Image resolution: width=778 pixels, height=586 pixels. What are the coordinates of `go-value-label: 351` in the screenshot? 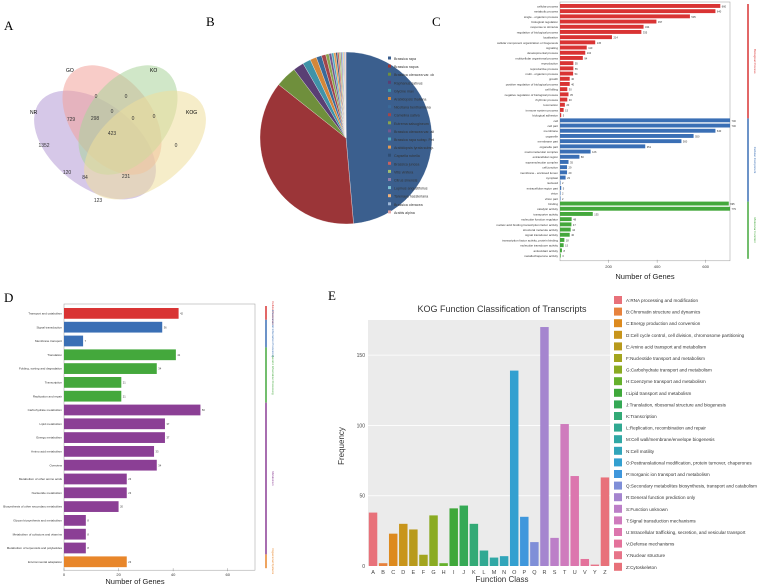 It's located at (649, 147).